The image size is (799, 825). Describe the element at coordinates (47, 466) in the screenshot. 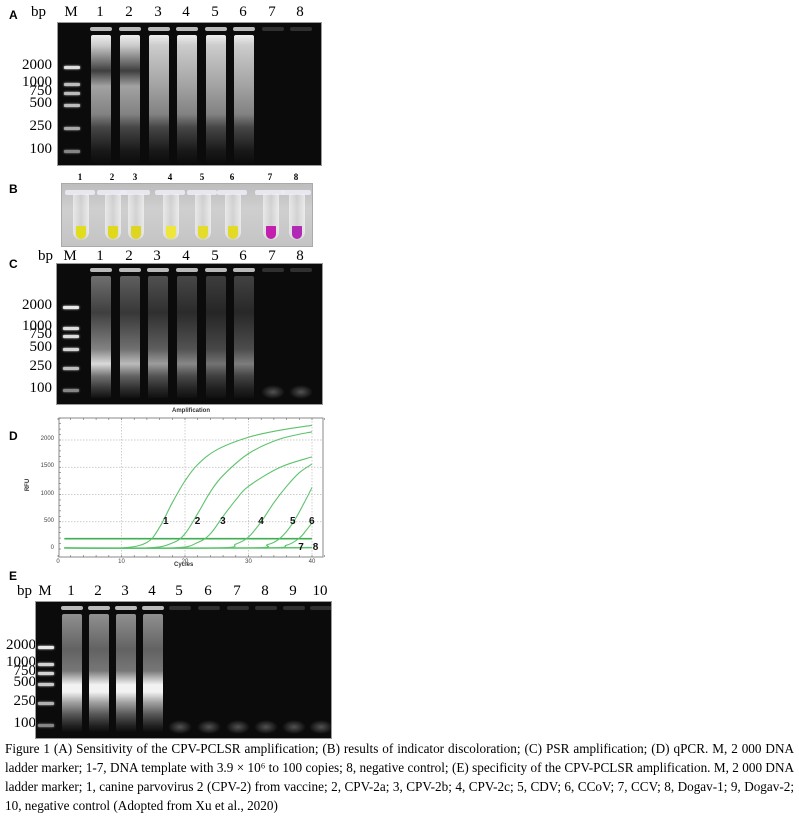

I see `y-tick-label: 1500` at that location.